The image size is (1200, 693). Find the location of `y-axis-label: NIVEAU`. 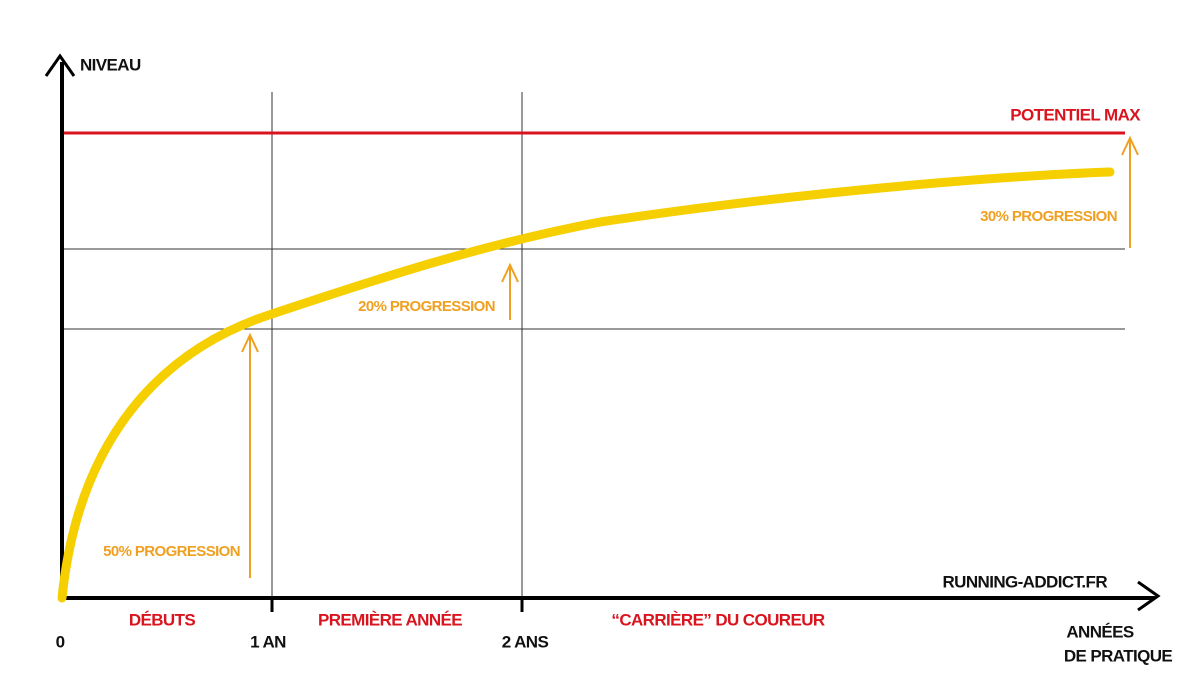

y-axis-label: NIVEAU is located at coordinates (110, 64).